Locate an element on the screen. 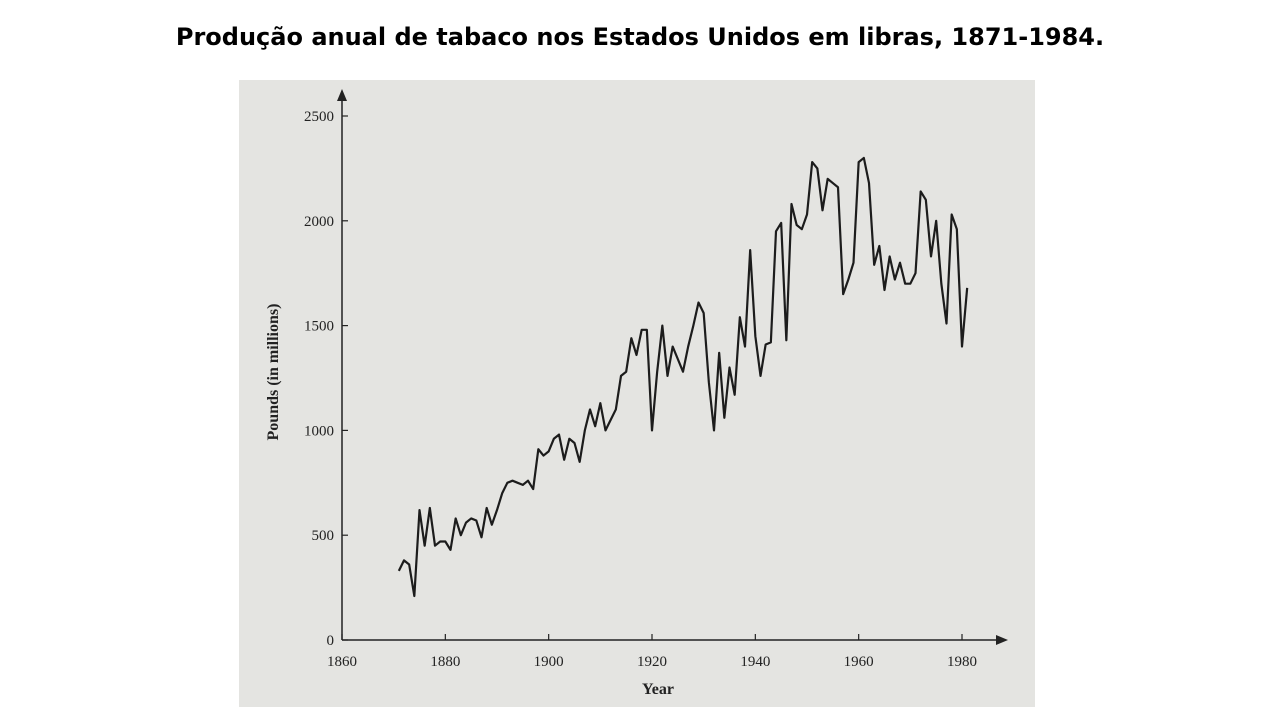 The width and height of the screenshot is (1280, 725). x-tick-label: 1880 is located at coordinates (445, 662).